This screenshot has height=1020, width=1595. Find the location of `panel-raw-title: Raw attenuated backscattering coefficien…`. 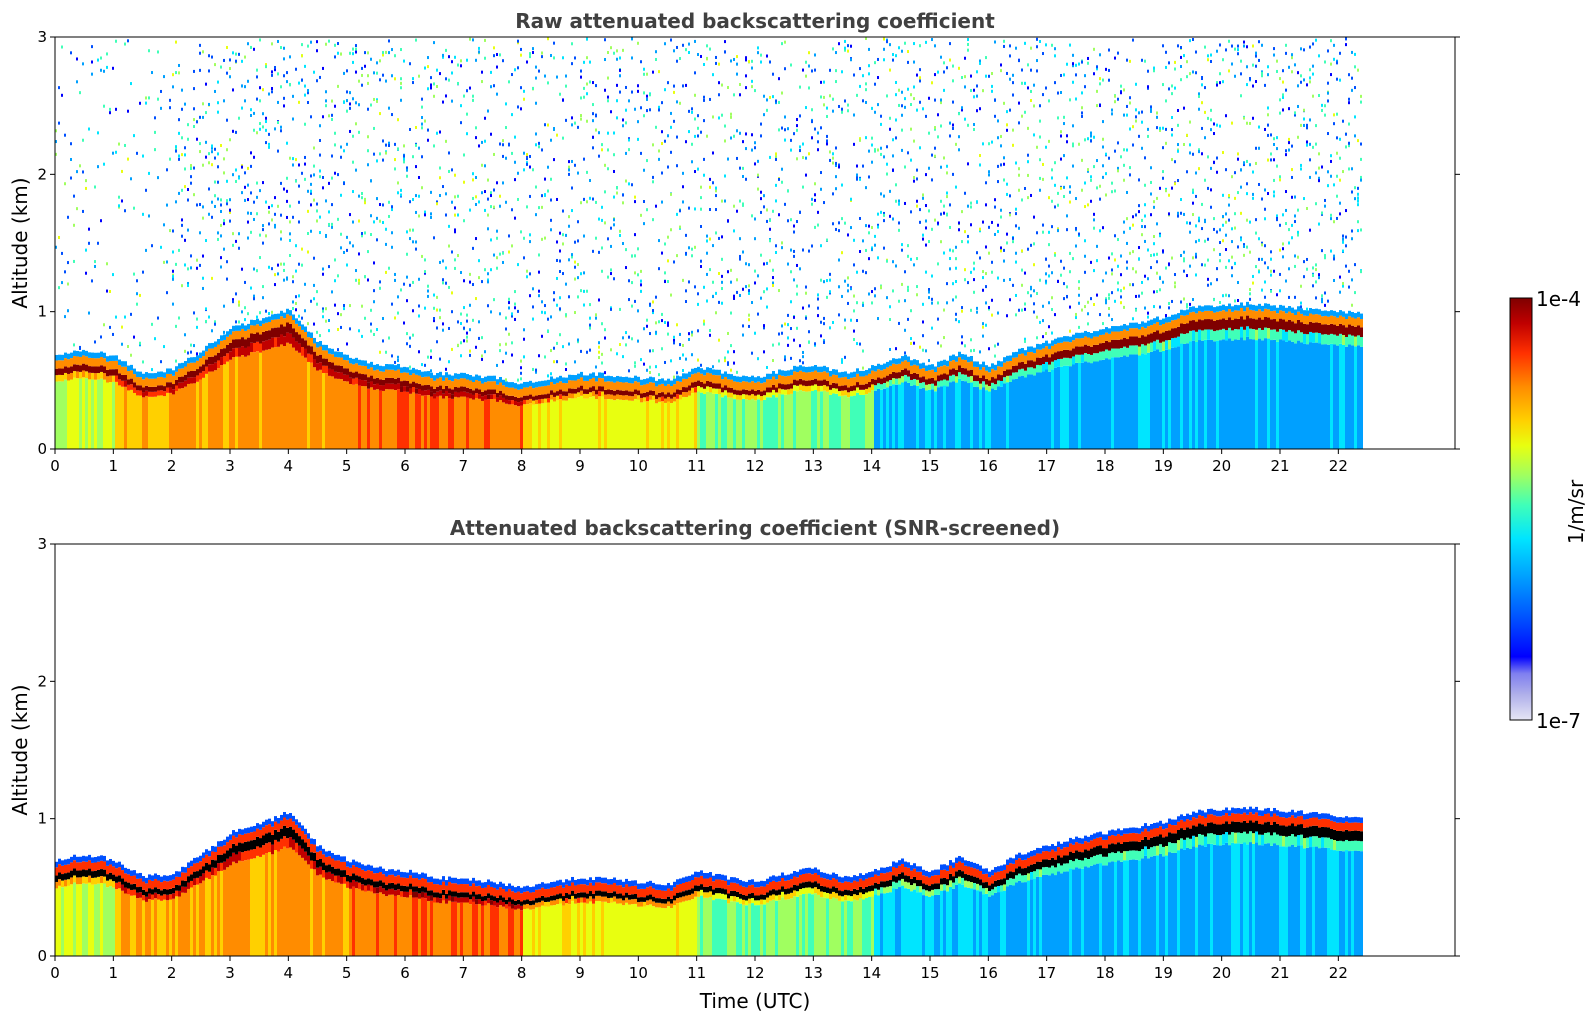

panel-raw-title: Raw attenuated backscattering coefficien… is located at coordinates (755, 21).